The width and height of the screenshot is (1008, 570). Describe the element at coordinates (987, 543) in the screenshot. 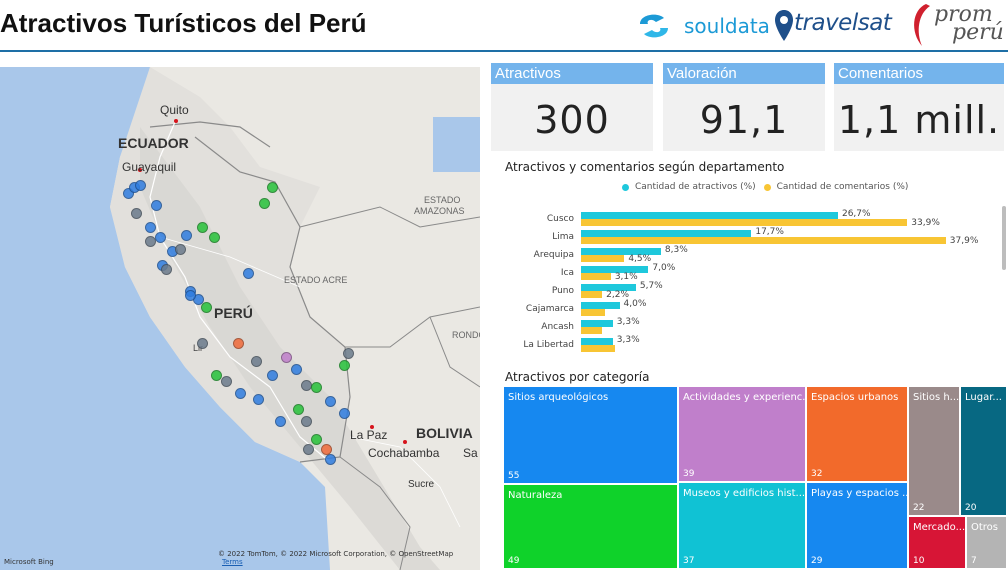

I see `treemap-tile: Otros 7` at that location.